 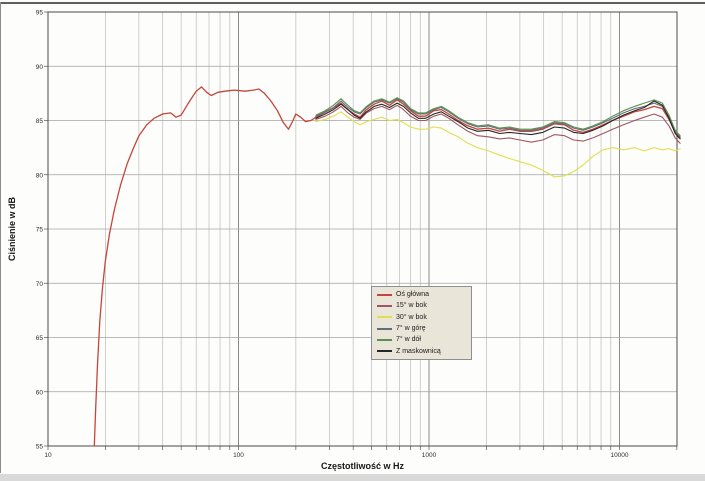 What do you see at coordinates (40, 338) in the screenshot?
I see `y-tick-label: 65` at bounding box center [40, 338].